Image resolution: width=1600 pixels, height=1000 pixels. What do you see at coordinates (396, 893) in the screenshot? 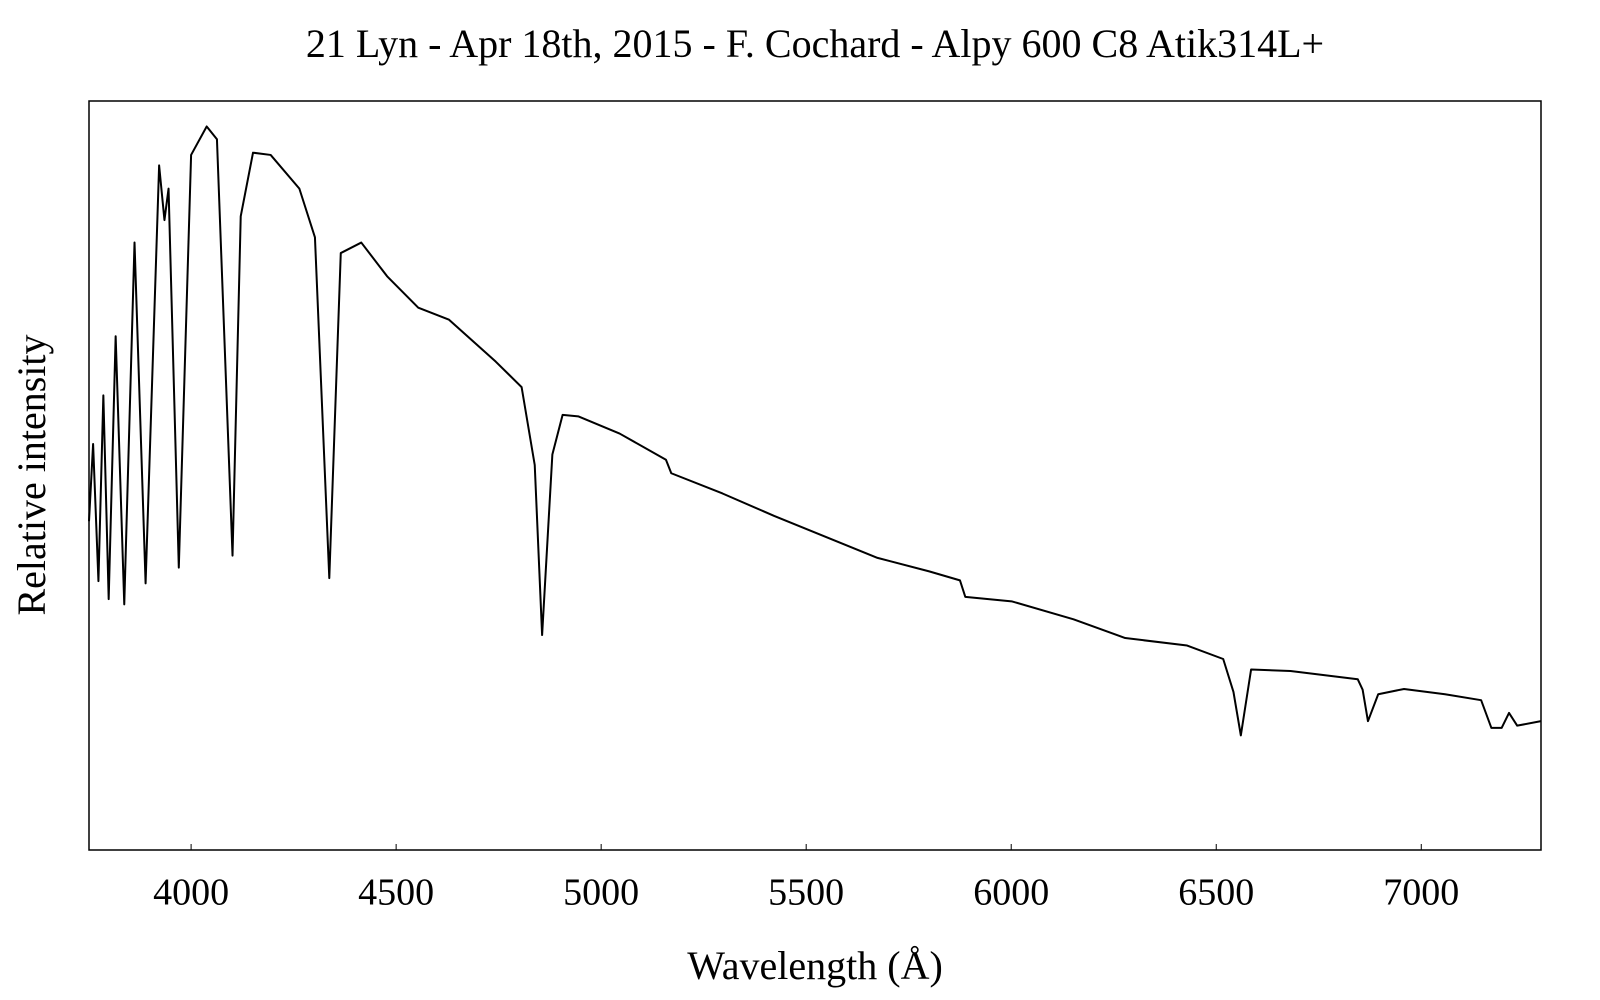
I see `x-tick-label: 4500` at bounding box center [396, 893].